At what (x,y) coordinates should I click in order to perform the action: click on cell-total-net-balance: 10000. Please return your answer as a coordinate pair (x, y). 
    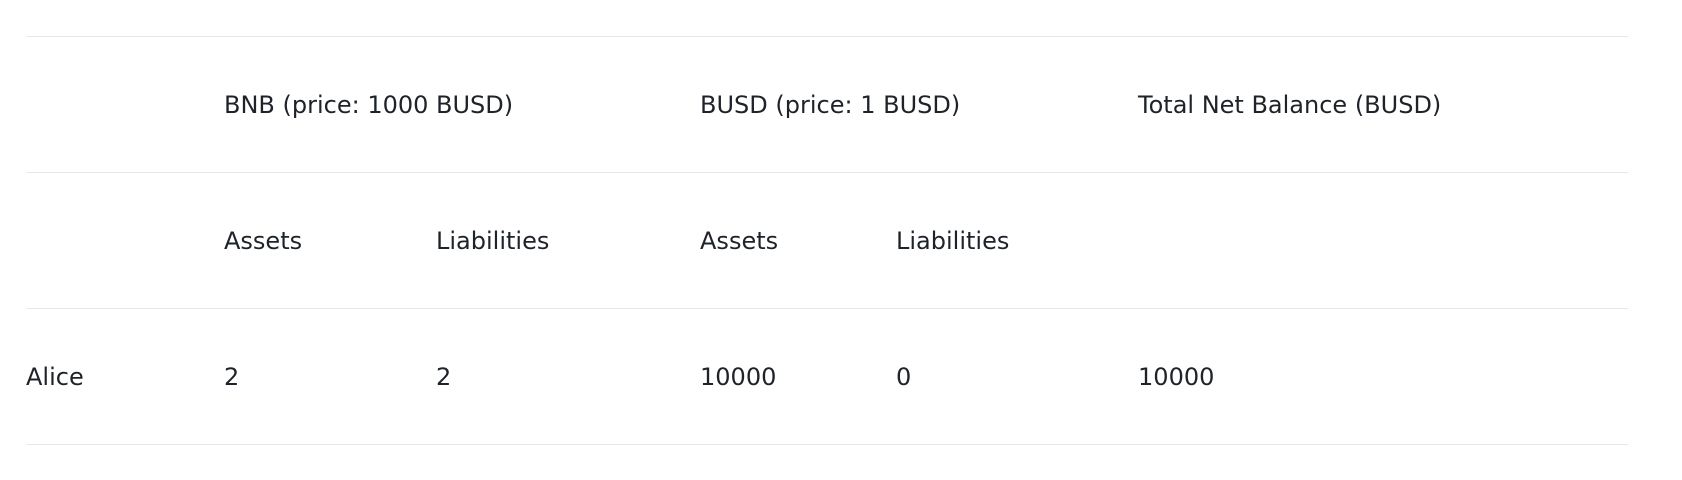
    Looking at the image, I should click on (1176, 376).